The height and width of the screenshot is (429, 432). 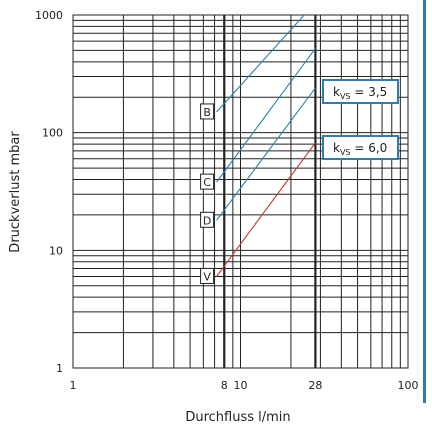 I want to click on series-markers: B C D V, so click(x=207, y=193).